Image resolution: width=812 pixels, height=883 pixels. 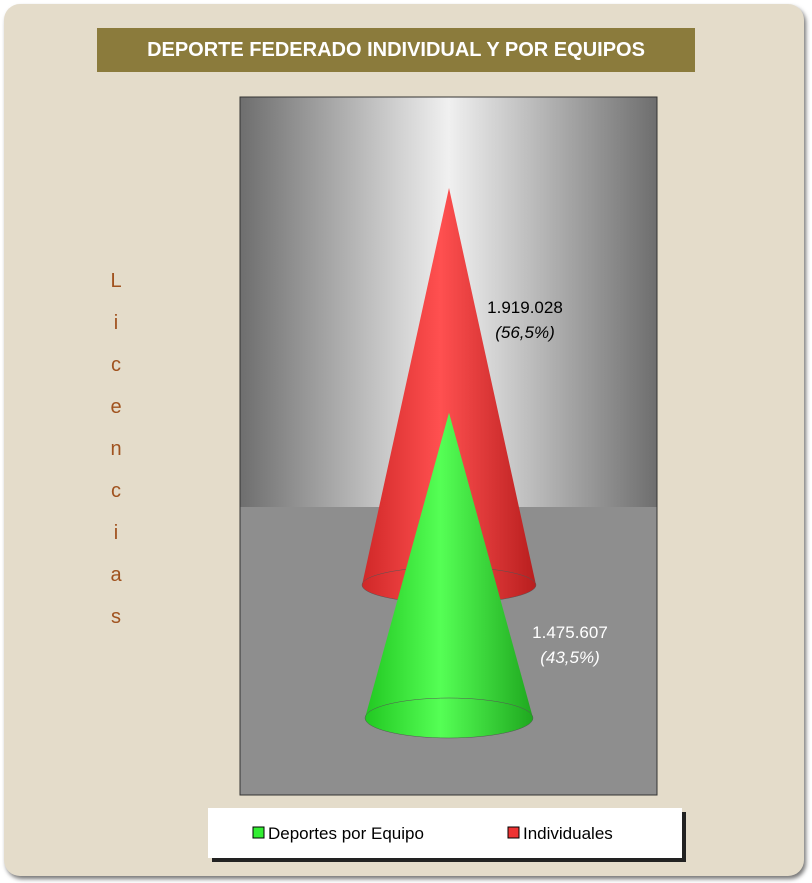 What do you see at coordinates (568, 833) in the screenshot?
I see `legend-label: Individuales` at bounding box center [568, 833].